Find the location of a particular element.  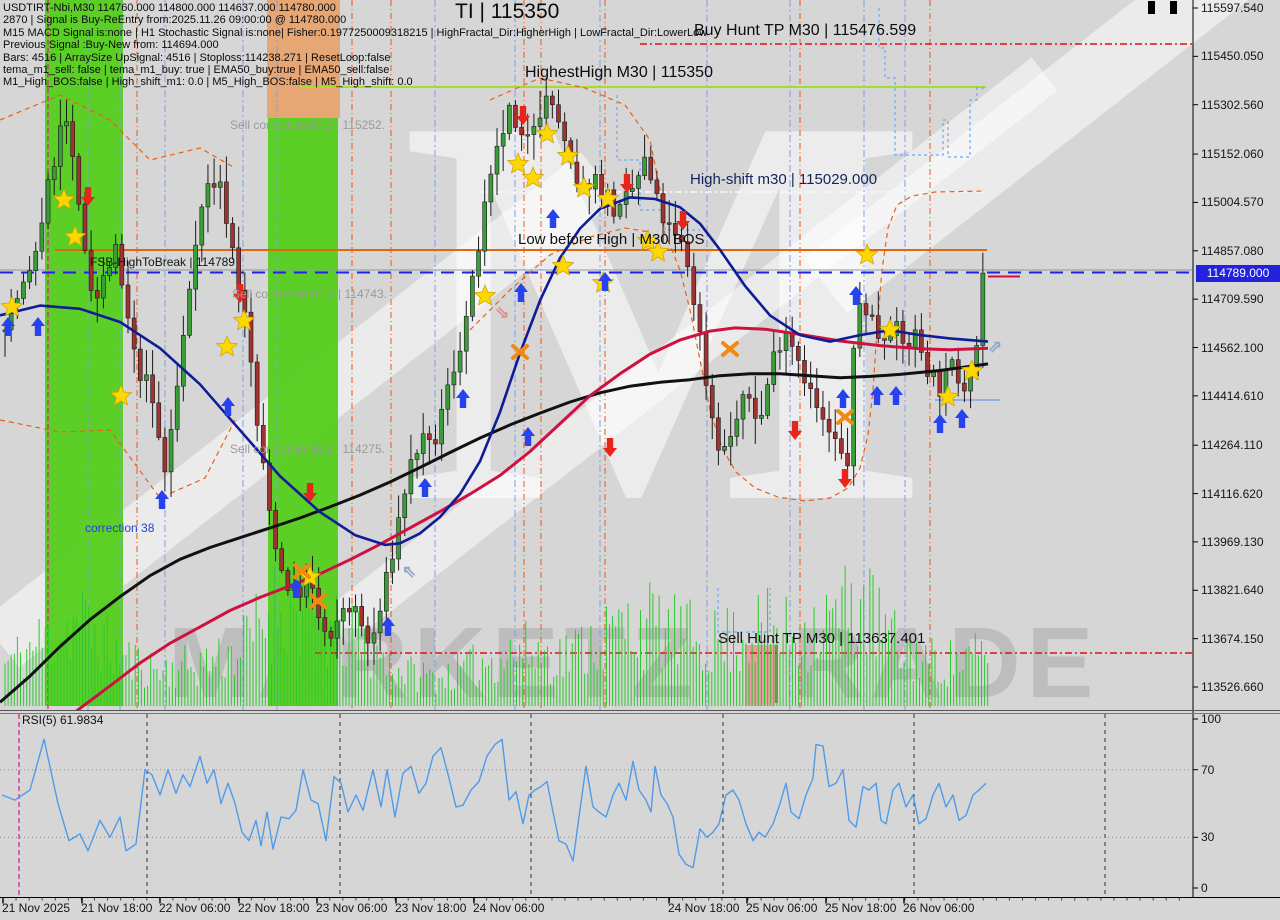

time-tick-label: 25 Nov 18:00 is located at coordinates (861, 908).